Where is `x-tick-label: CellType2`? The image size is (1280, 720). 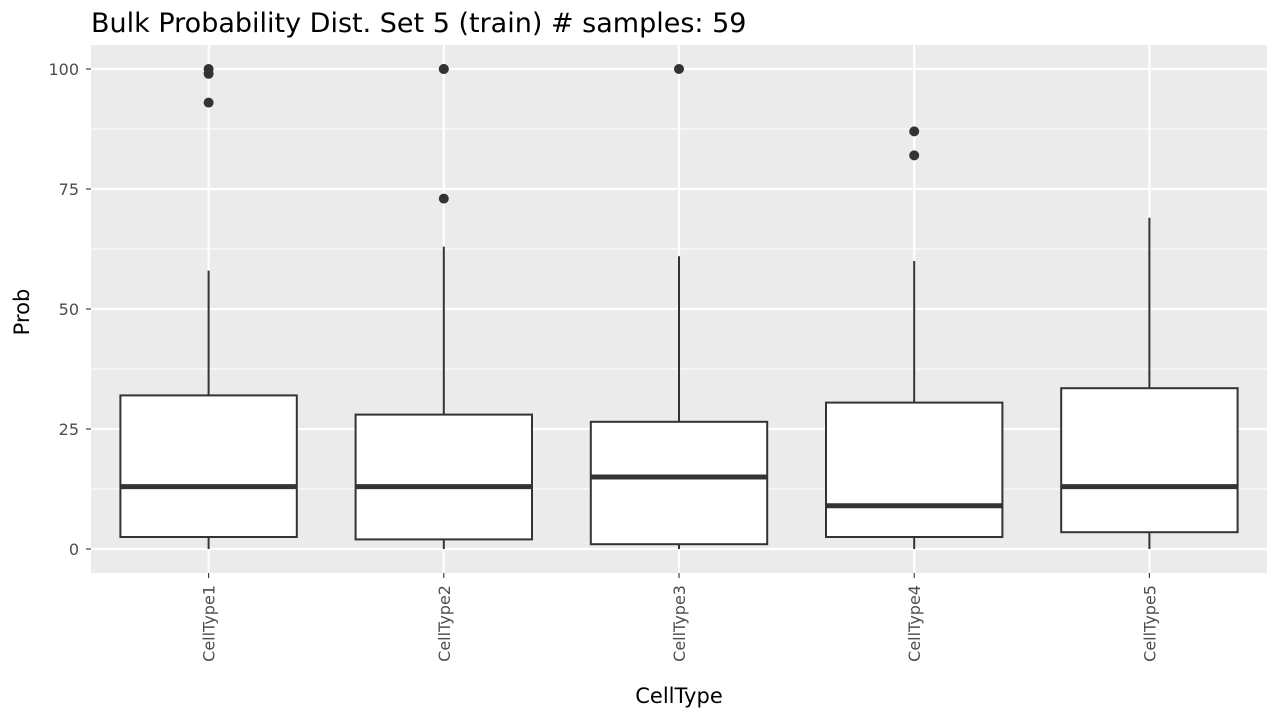 x-tick-label: CellType2 is located at coordinates (444, 623).